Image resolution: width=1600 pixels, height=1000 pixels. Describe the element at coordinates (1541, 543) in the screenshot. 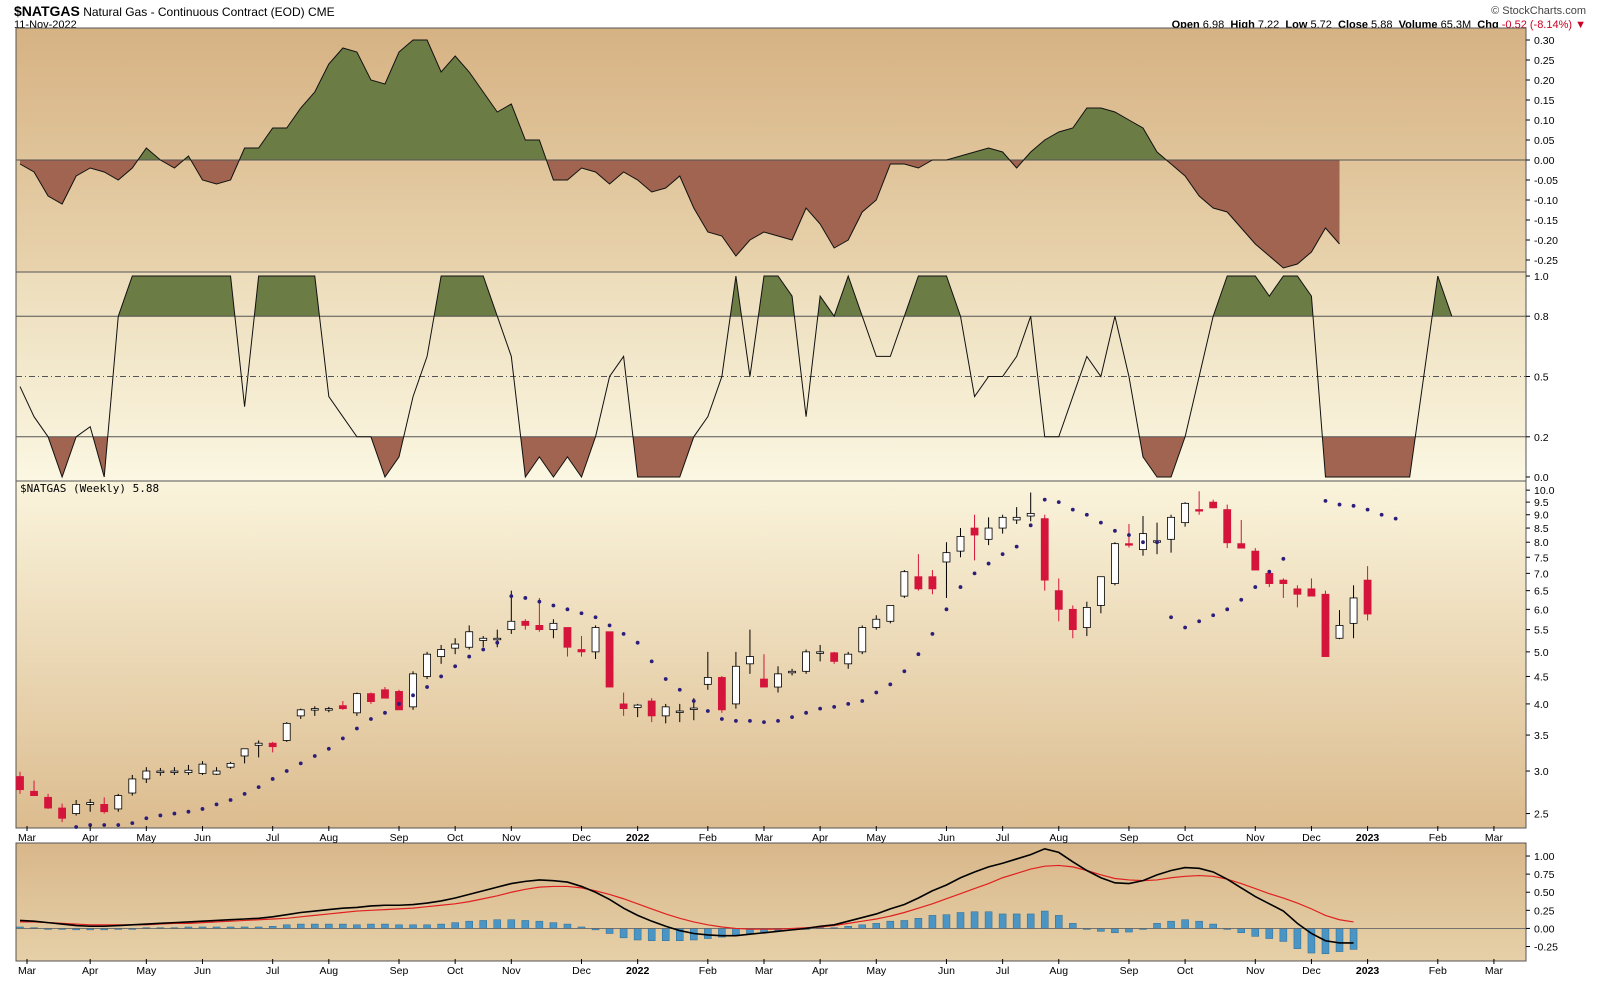

I see `y-tick-label: 8.0` at that location.